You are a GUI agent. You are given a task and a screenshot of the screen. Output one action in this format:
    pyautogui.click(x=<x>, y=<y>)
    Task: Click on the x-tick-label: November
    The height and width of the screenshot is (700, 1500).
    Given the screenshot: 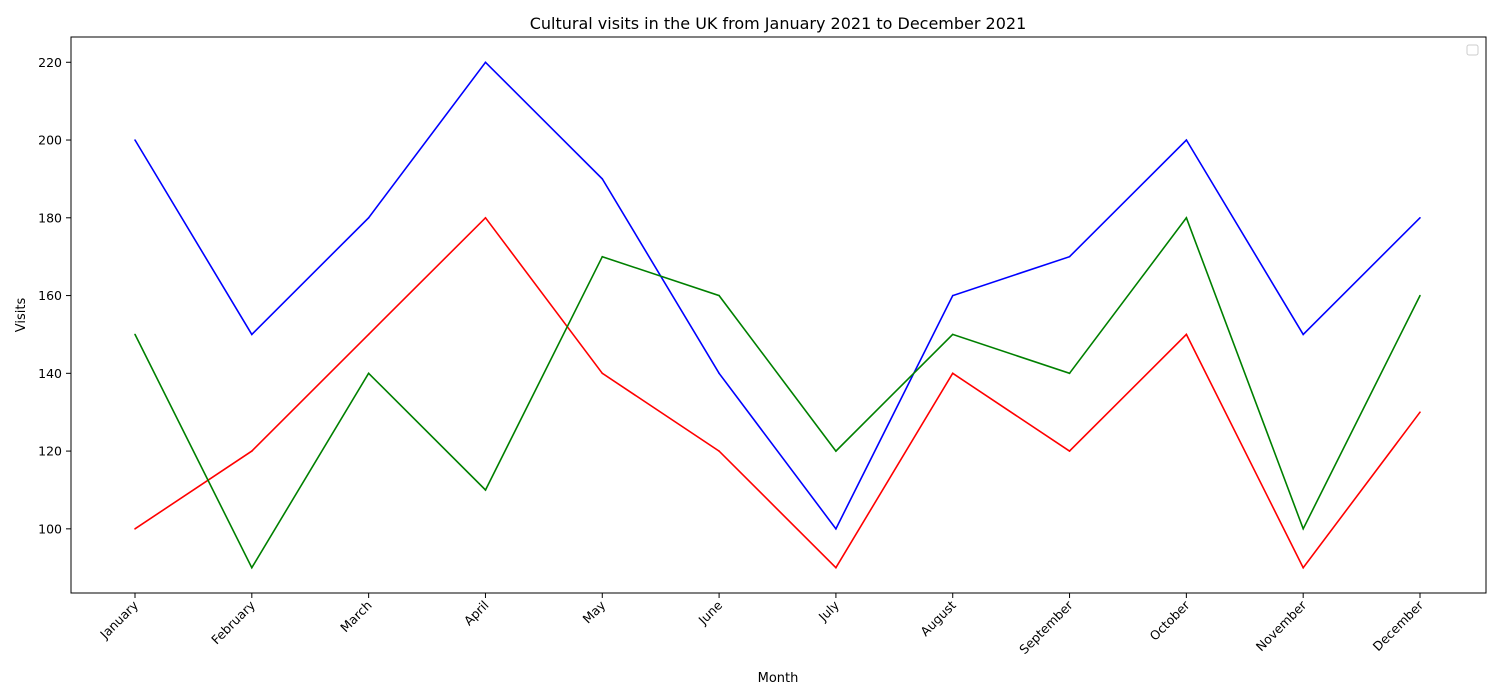 What is the action you would take?
    pyautogui.click(x=1281, y=625)
    